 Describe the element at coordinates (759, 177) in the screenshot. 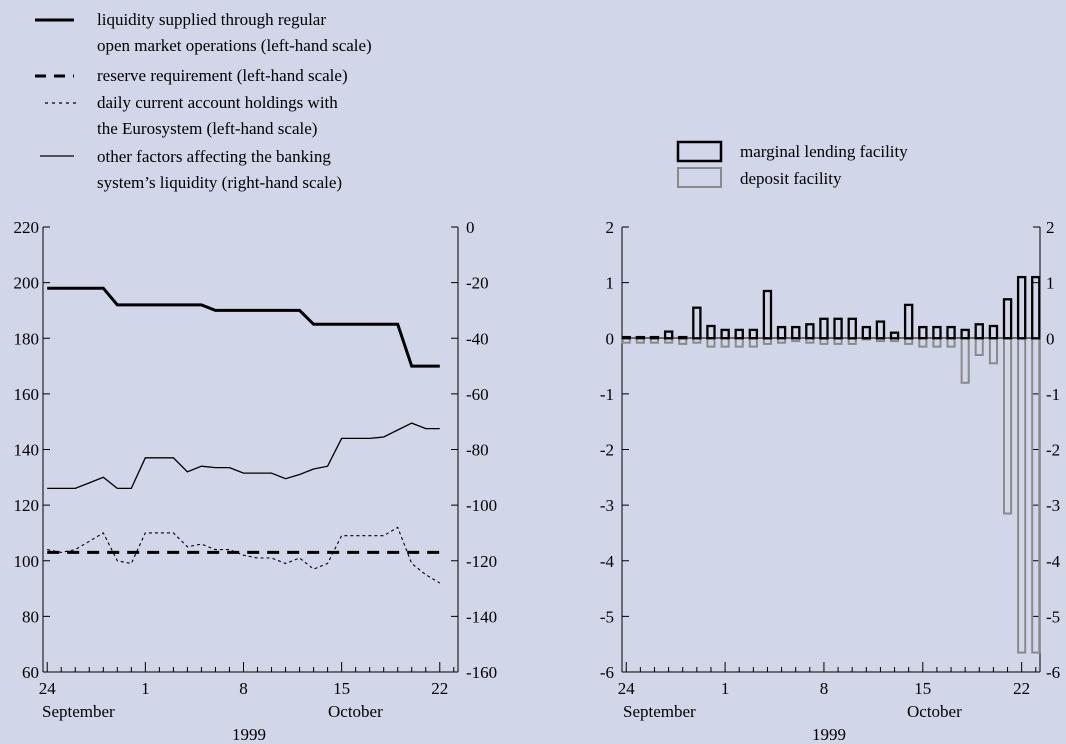

I see `legend-item-deposit: deposit facility` at that location.